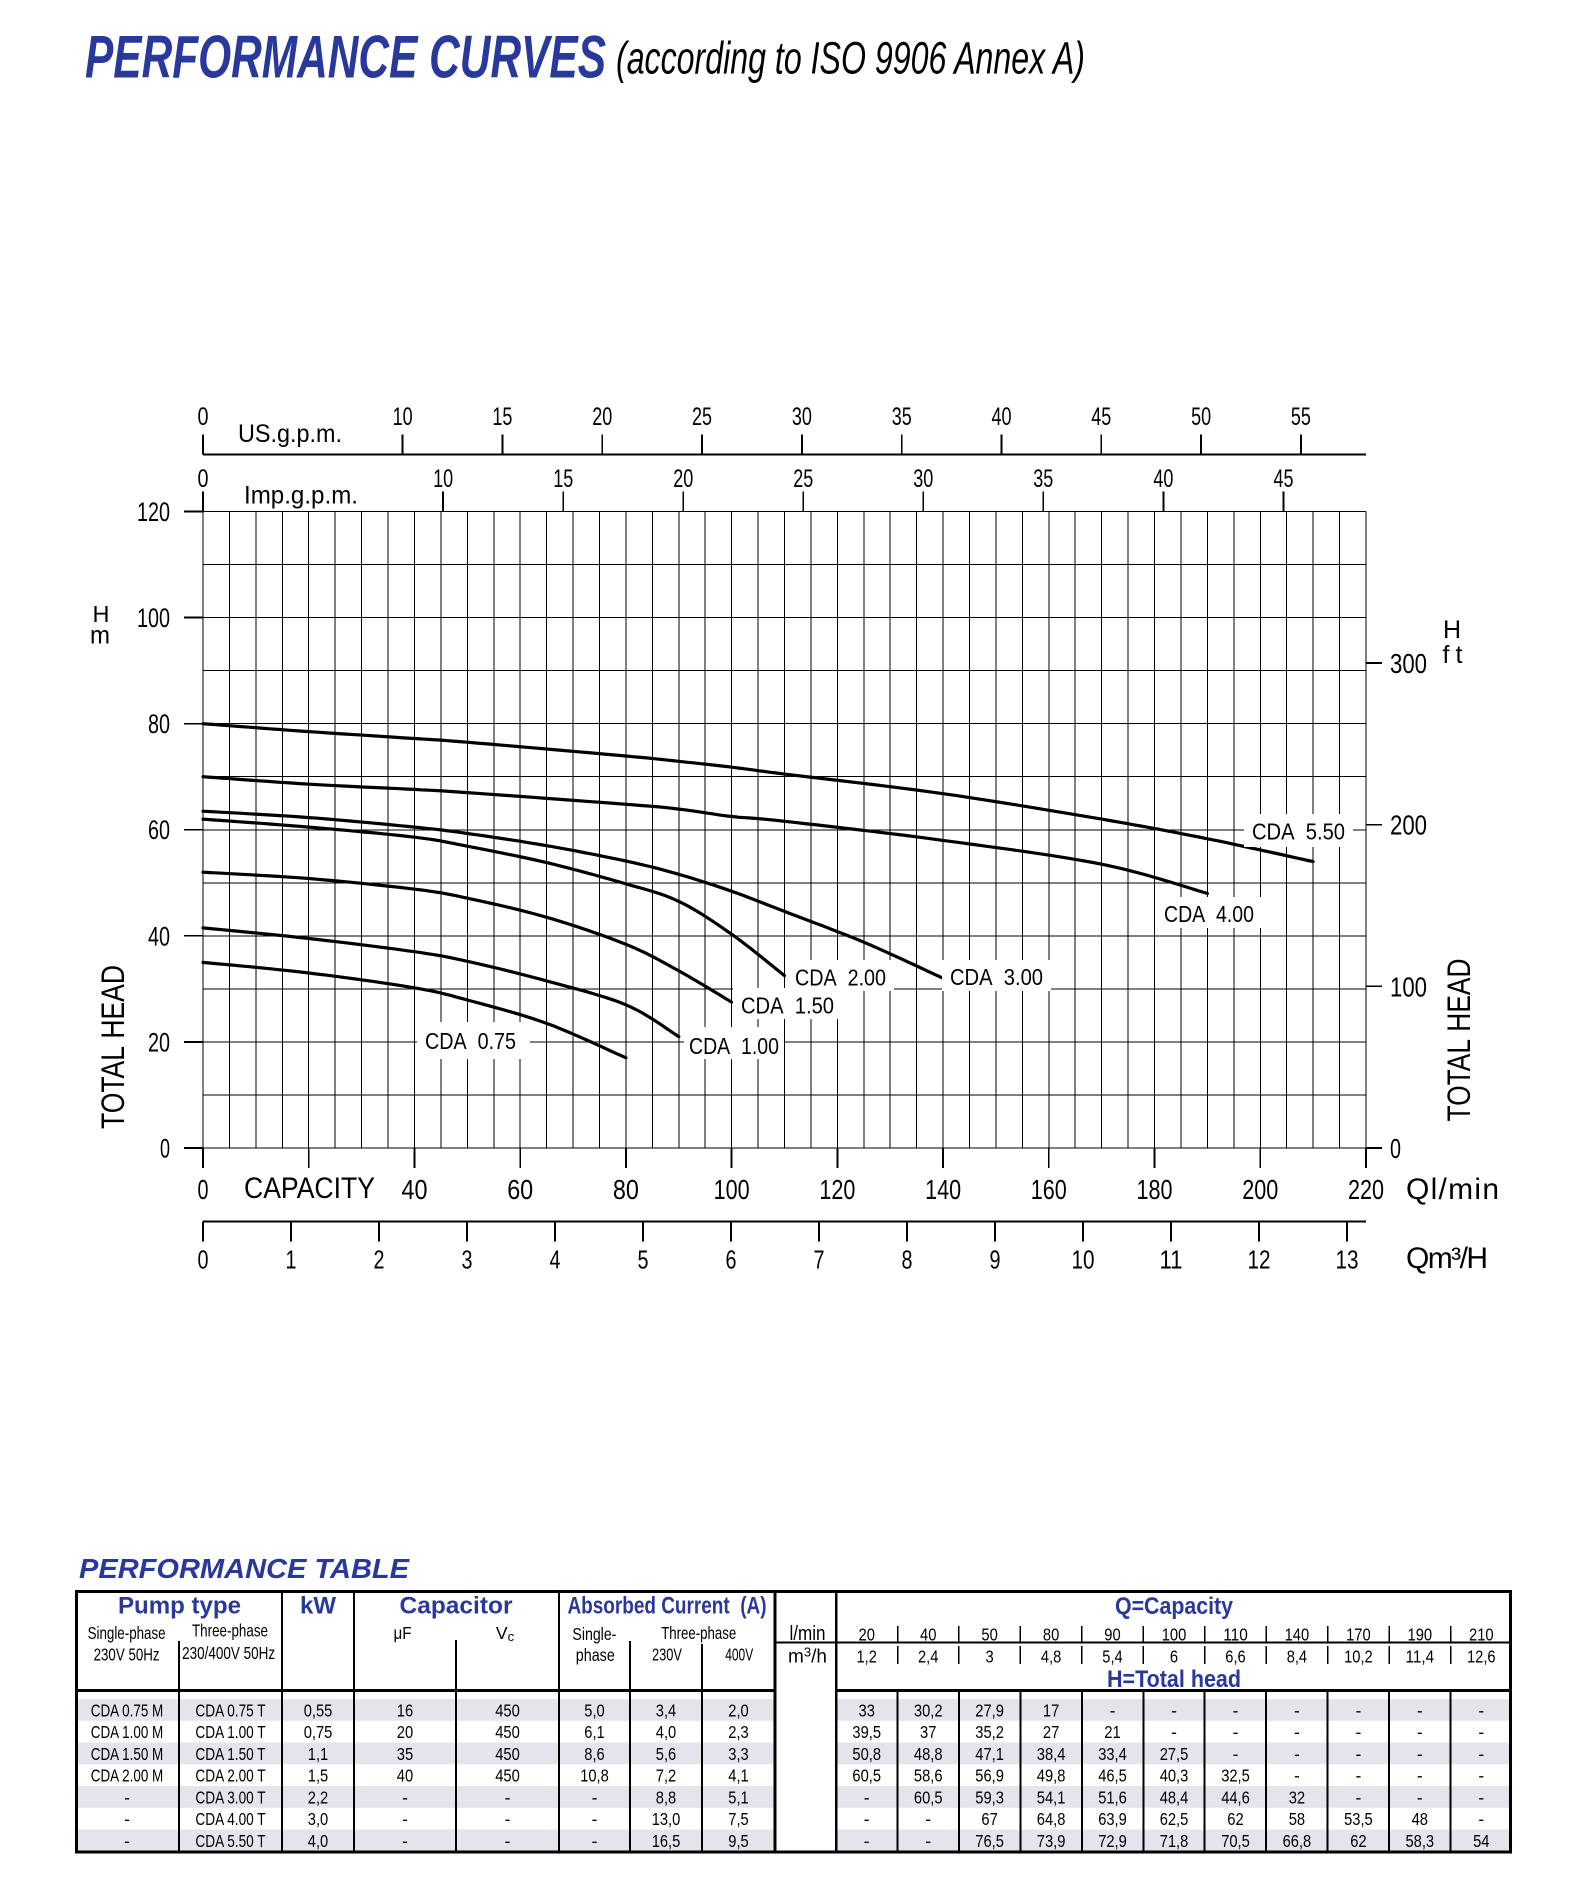 Image resolution: width=1588 pixels, height=1884 pixels. Describe the element at coordinates (502, 417) in the screenshot. I see `svg-text: 15` at that location.